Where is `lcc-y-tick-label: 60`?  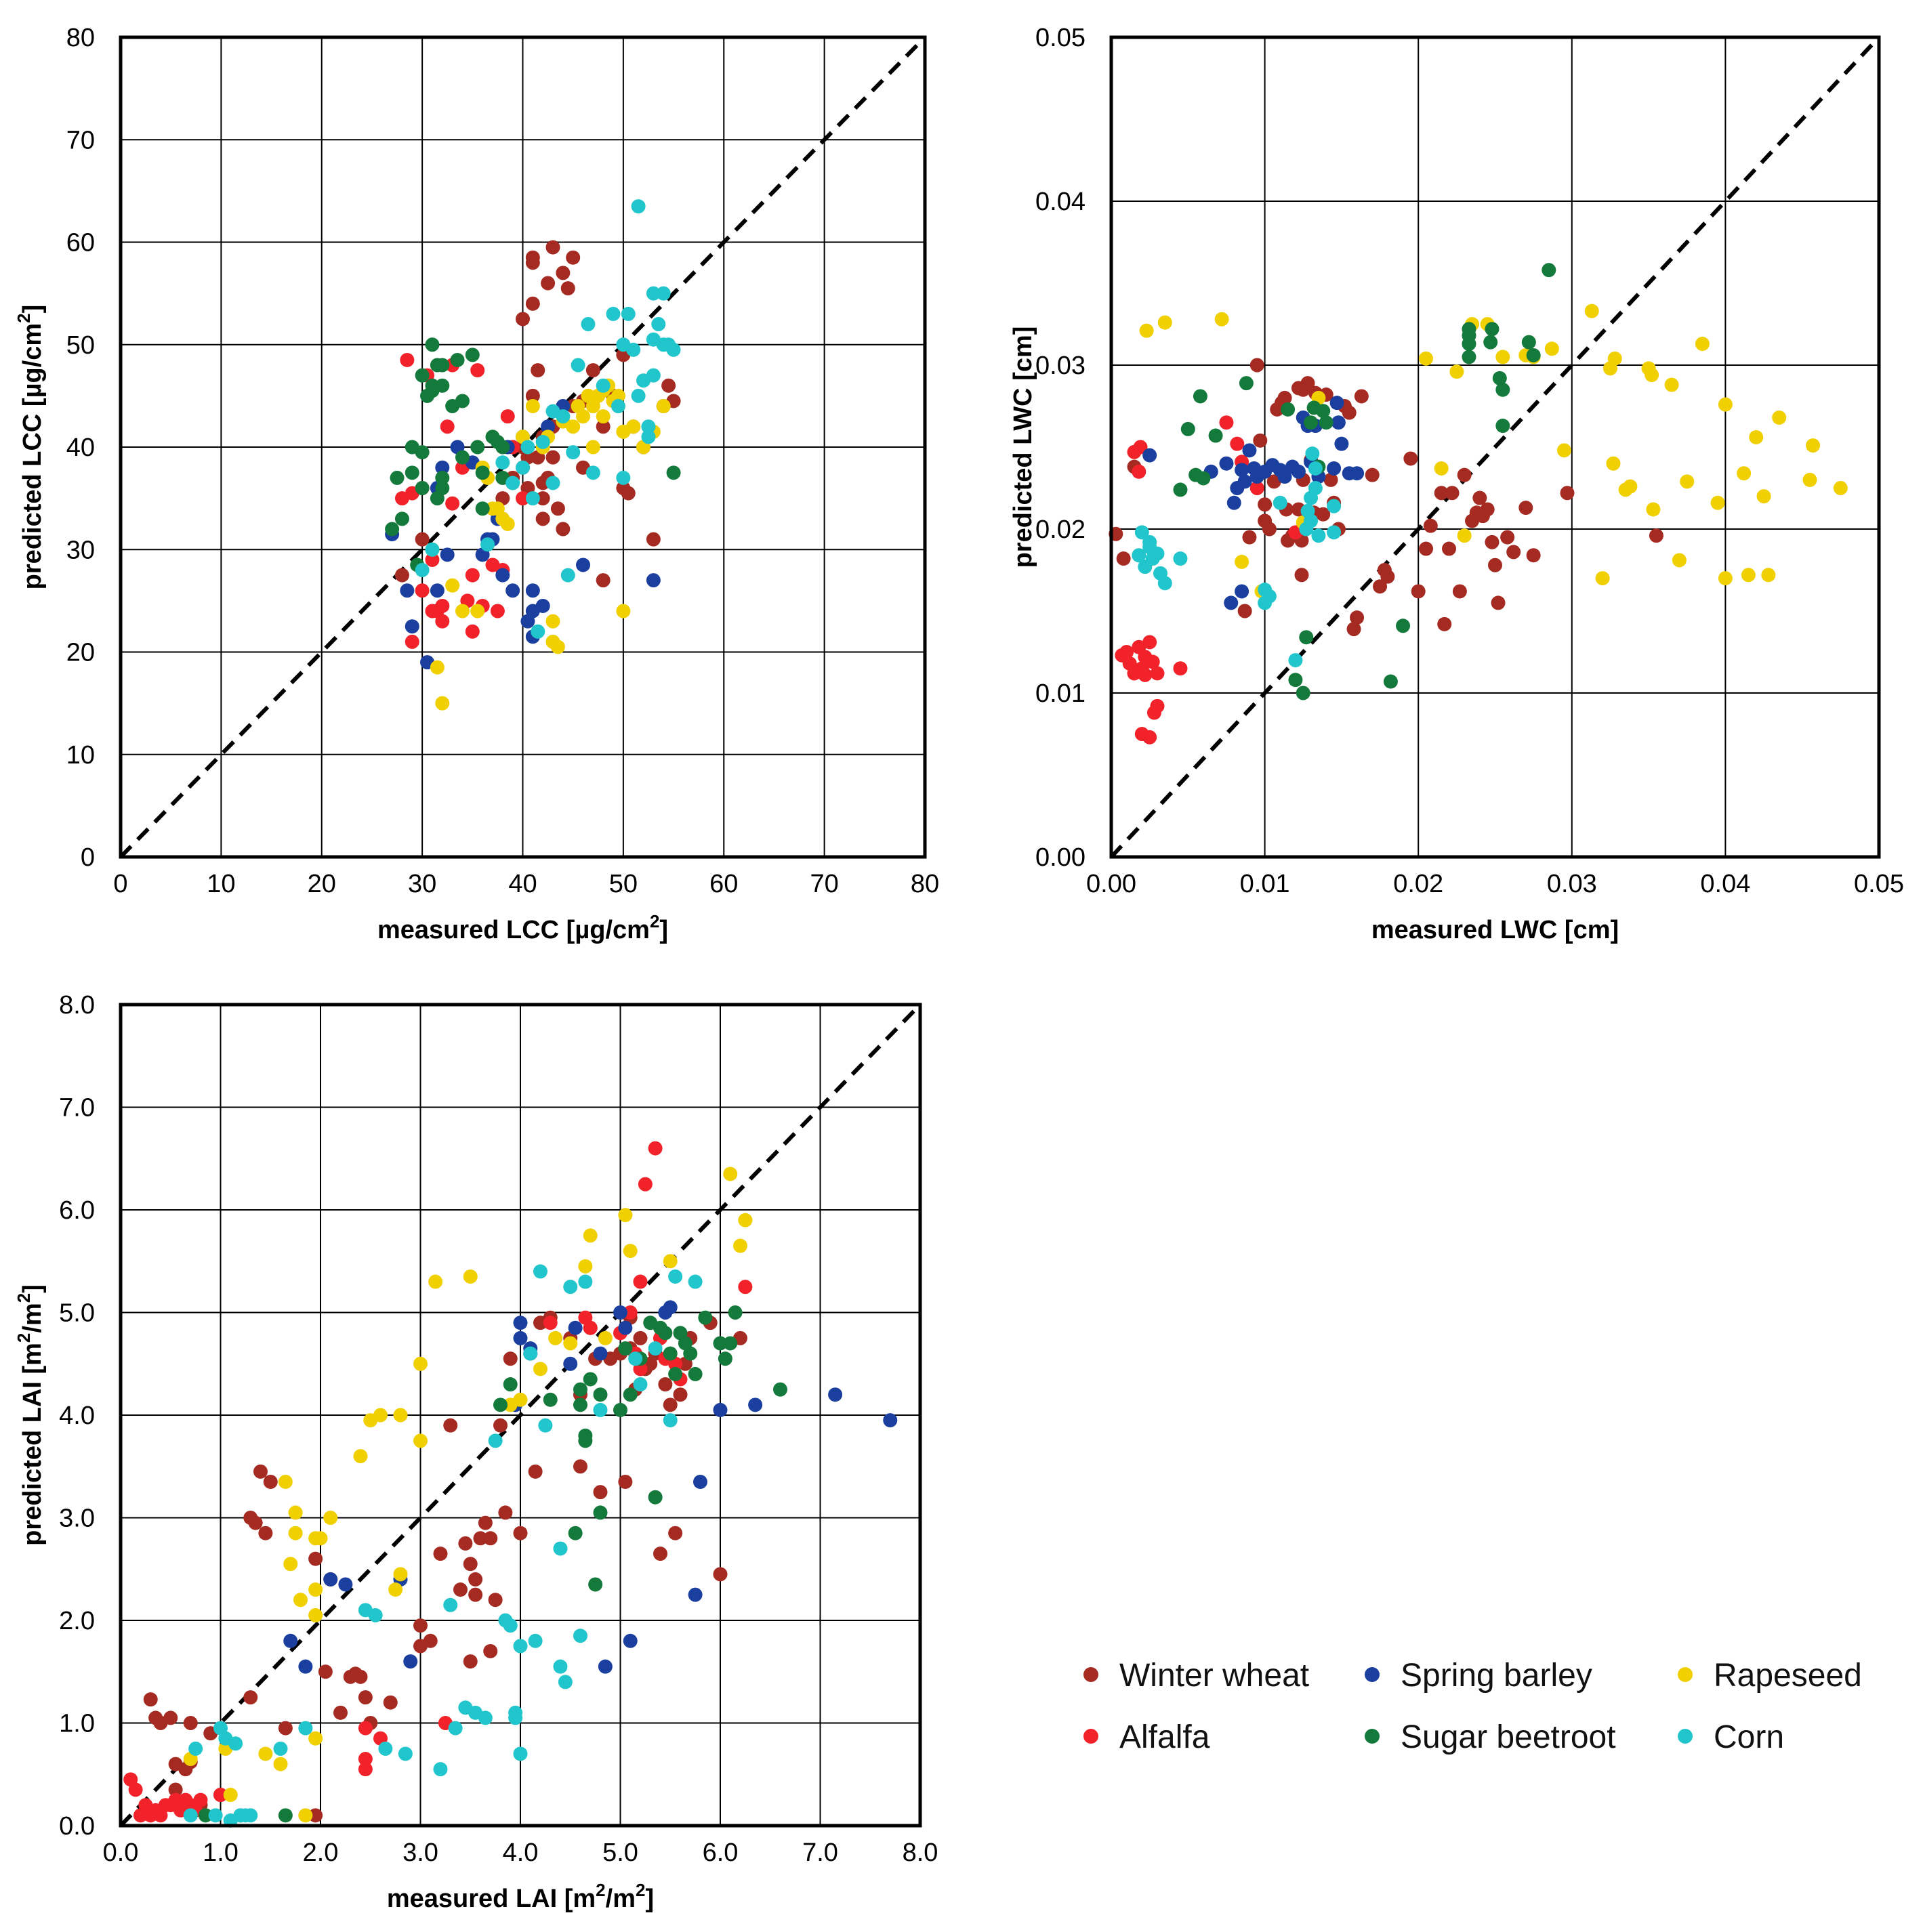 lcc-y-tick-label: 60 is located at coordinates (80, 243).